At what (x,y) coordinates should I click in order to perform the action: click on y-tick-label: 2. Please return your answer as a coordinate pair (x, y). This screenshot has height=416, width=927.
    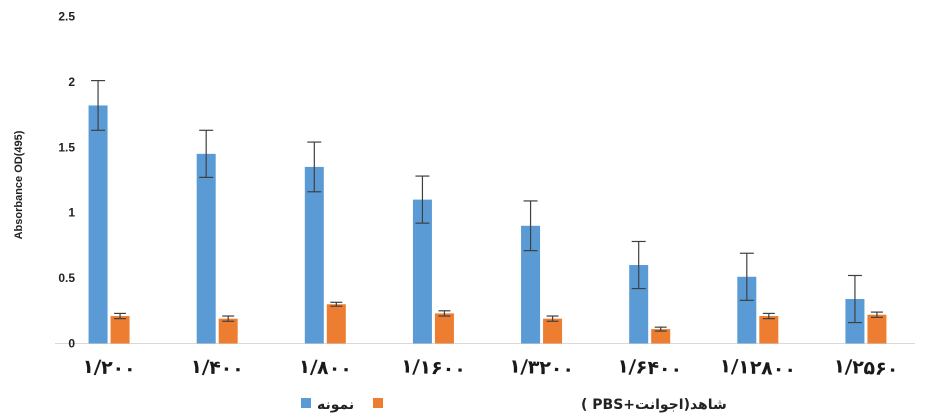
    Looking at the image, I should click on (71, 82).